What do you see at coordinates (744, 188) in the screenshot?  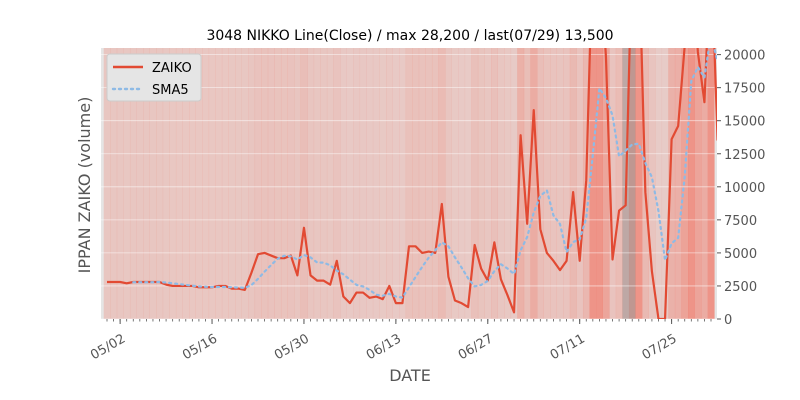 I see `y-tick-label: 10000` at bounding box center [744, 188].